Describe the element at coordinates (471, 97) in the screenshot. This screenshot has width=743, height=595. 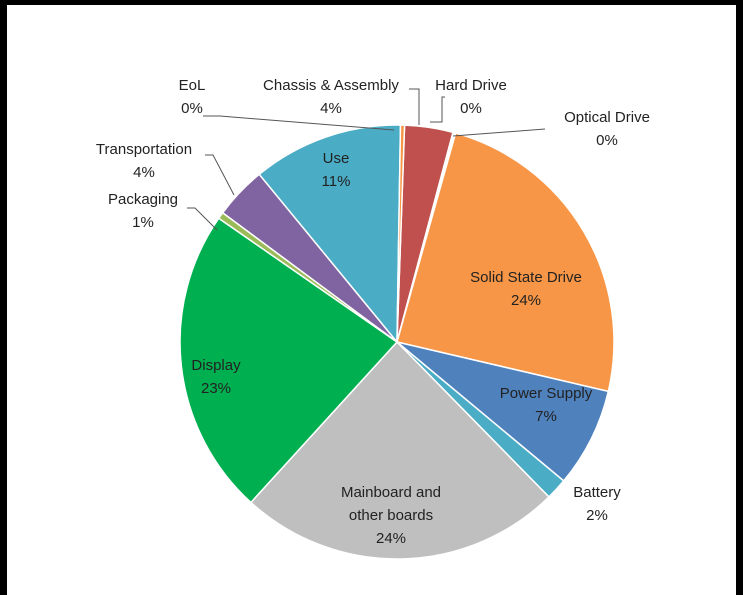
I see `data-label-hard-drive: Hard Drive 0%` at that location.